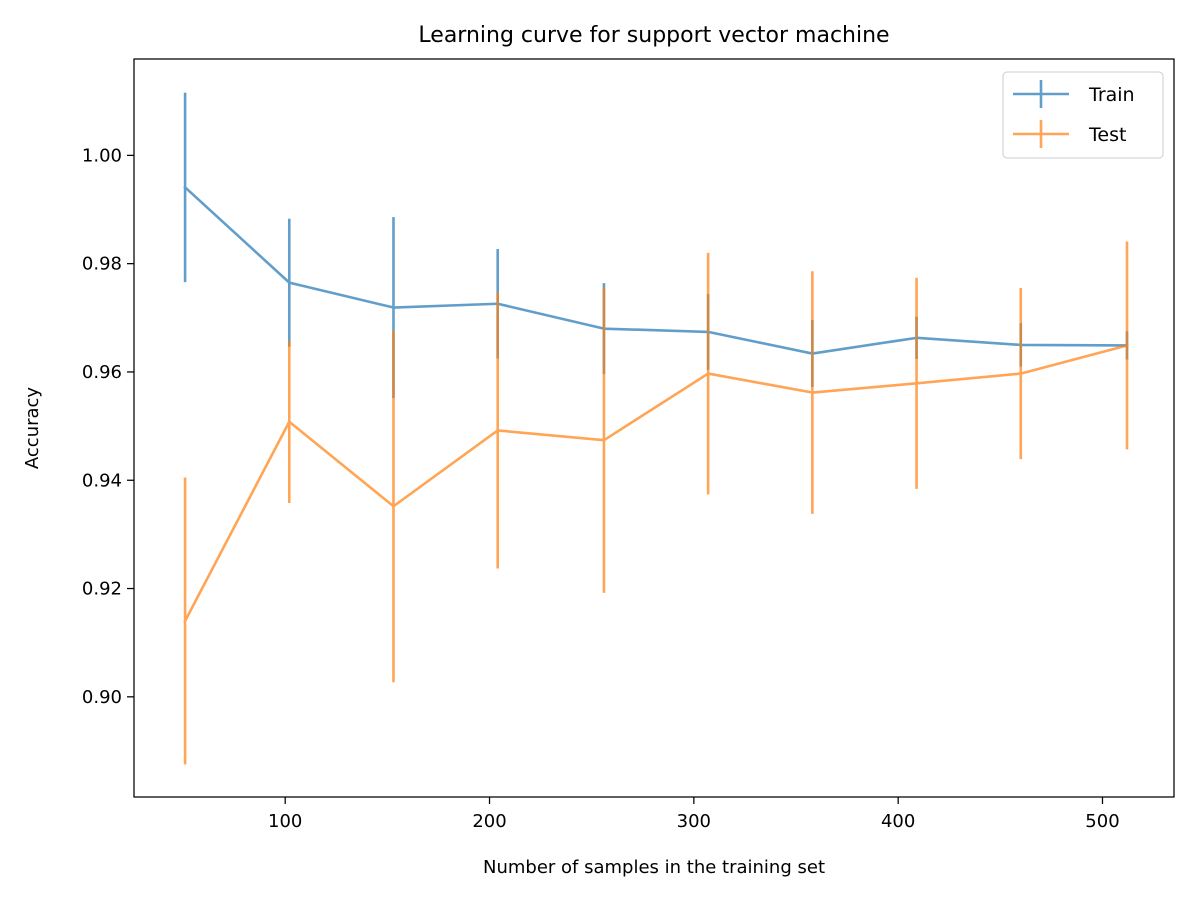 This screenshot has width=1194, height=898. Describe the element at coordinates (102, 264) in the screenshot. I see `y-tick-label: 0.98` at that location.